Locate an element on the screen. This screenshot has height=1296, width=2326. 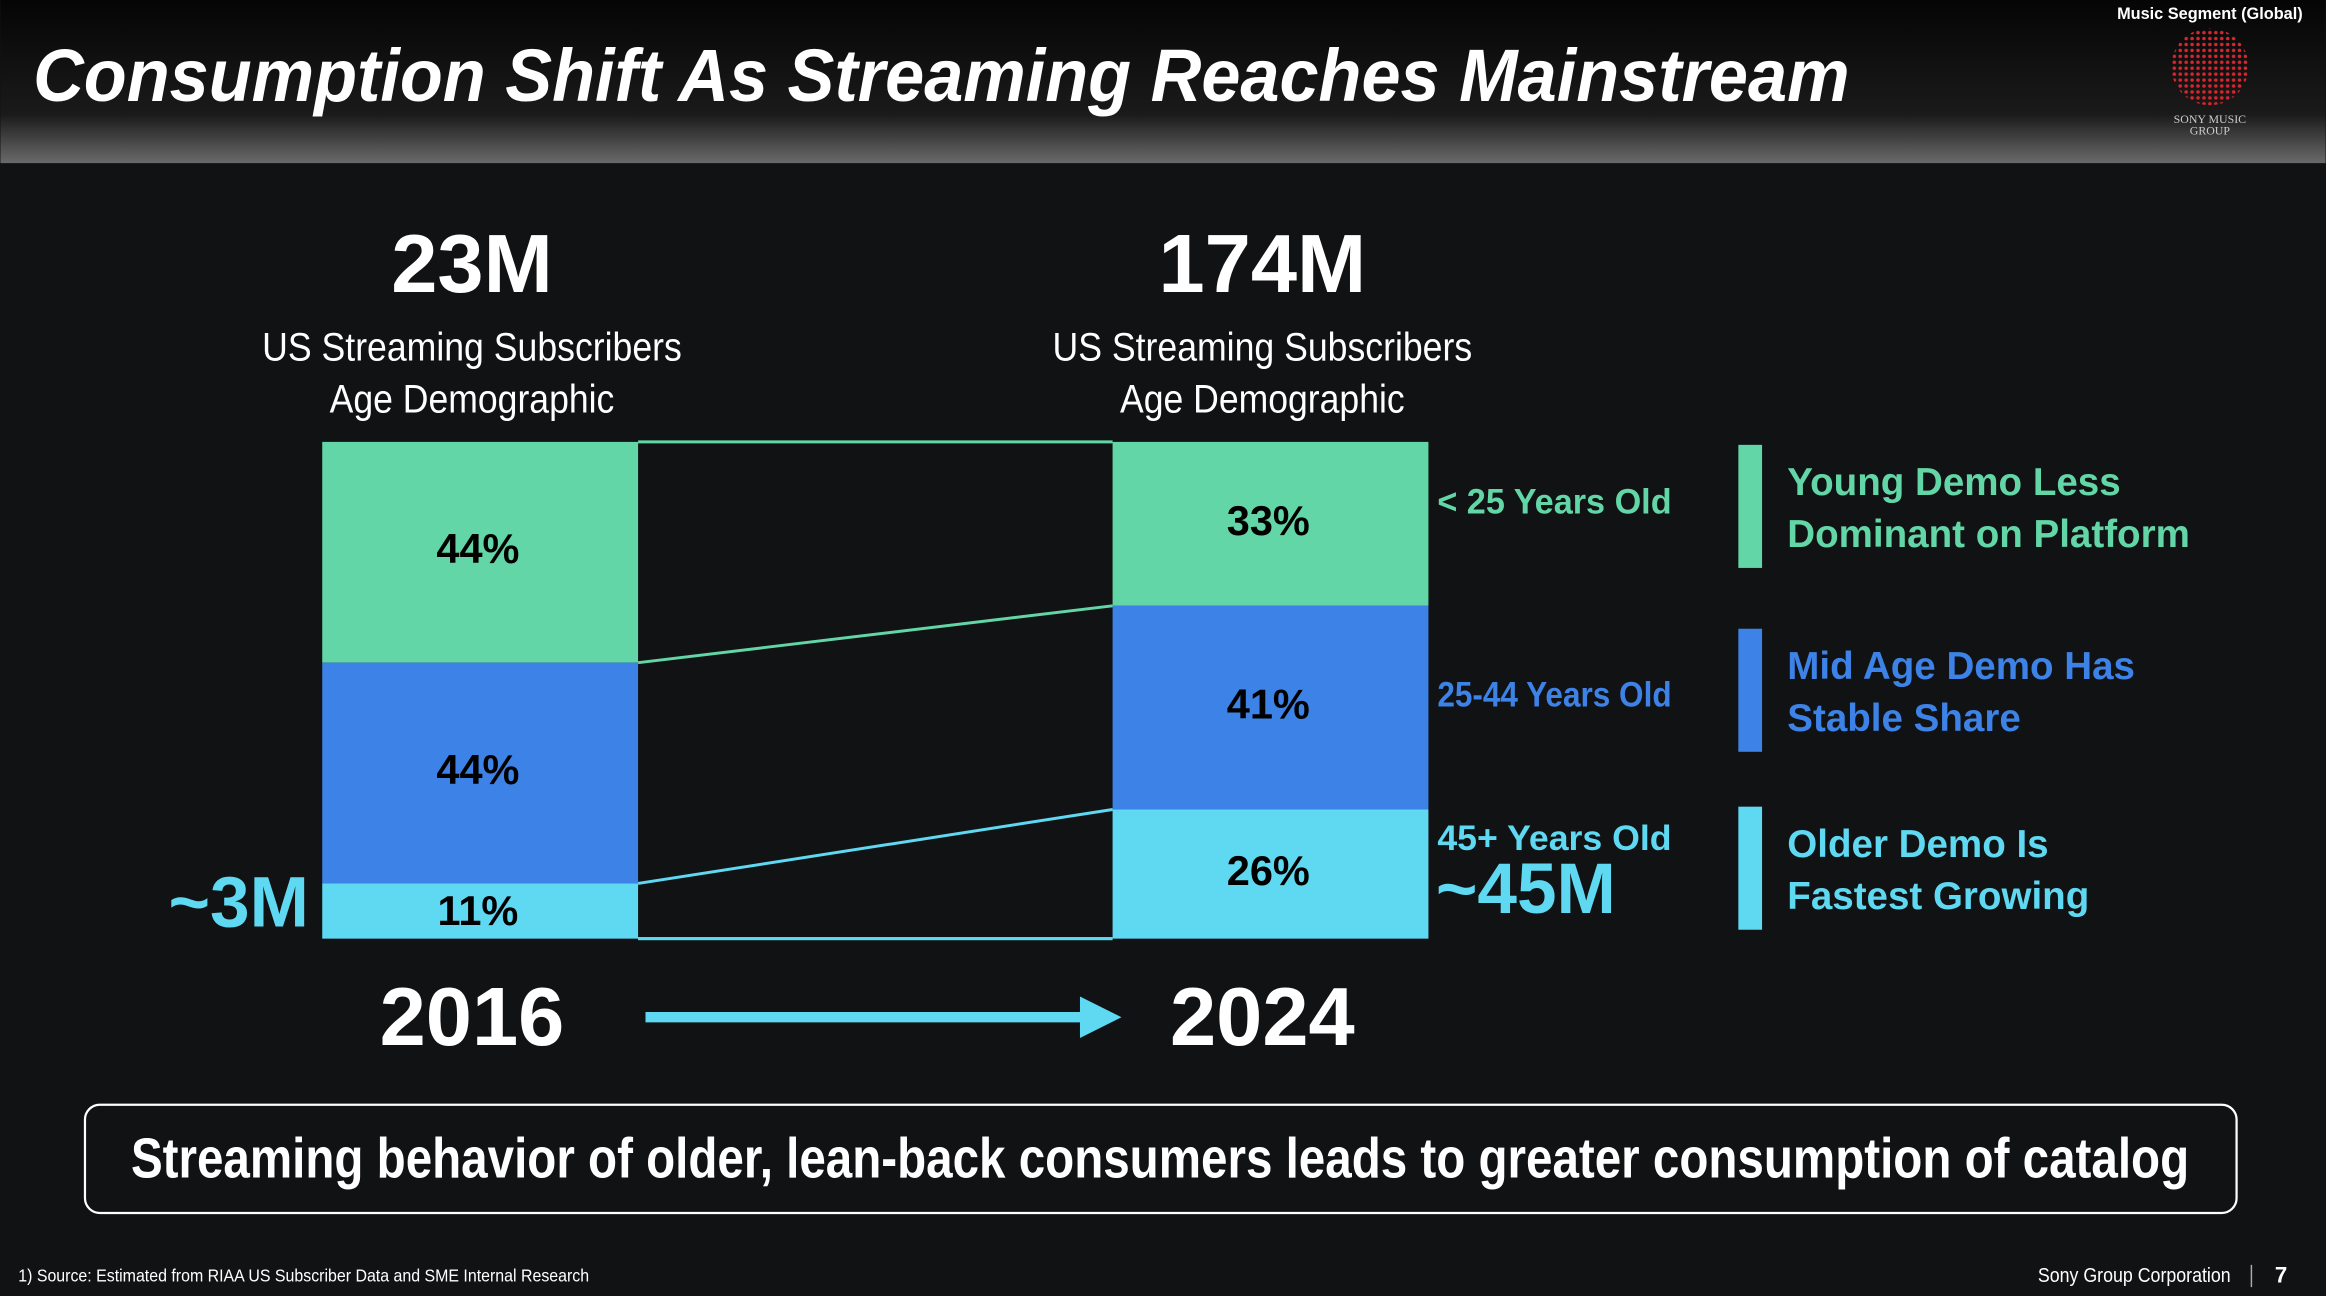
data-label: 41% is located at coordinates (1268, 704).